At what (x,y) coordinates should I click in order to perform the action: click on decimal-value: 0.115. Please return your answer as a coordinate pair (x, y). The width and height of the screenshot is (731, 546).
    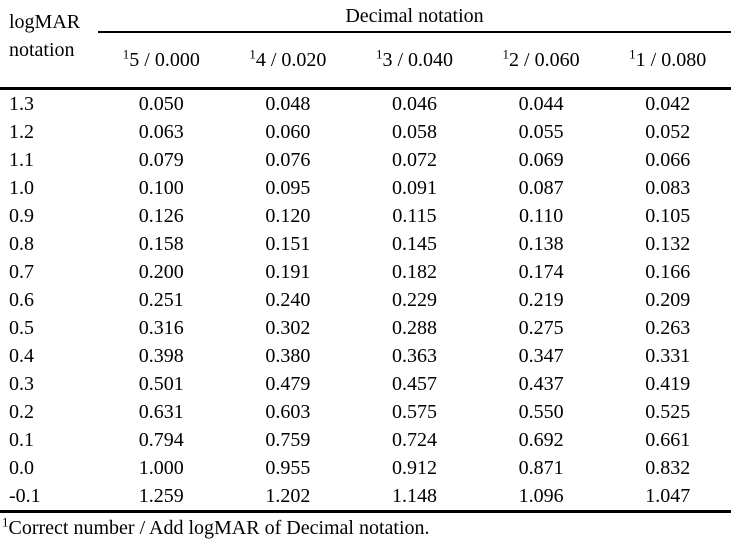
    Looking at the image, I should click on (414, 215).